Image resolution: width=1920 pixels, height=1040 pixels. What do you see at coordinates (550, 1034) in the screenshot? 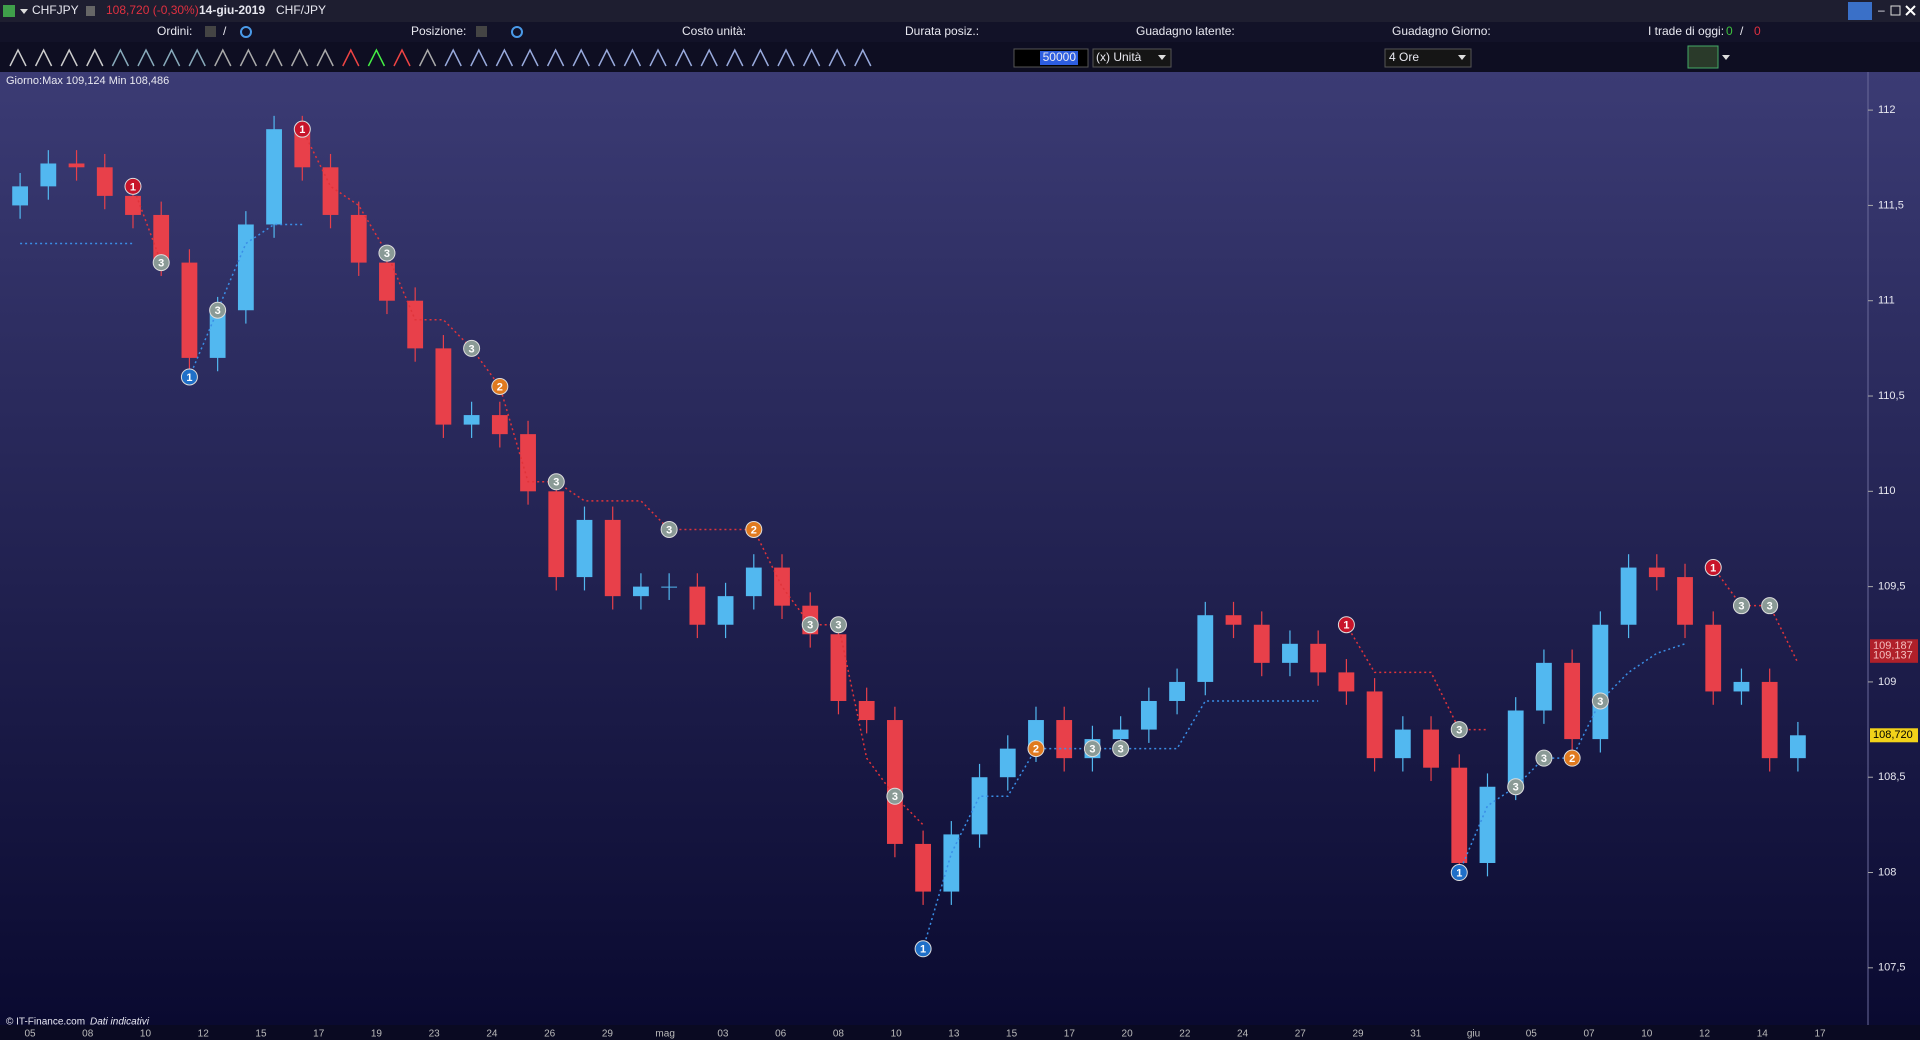
I see `x-tick-label: 26` at bounding box center [550, 1034].